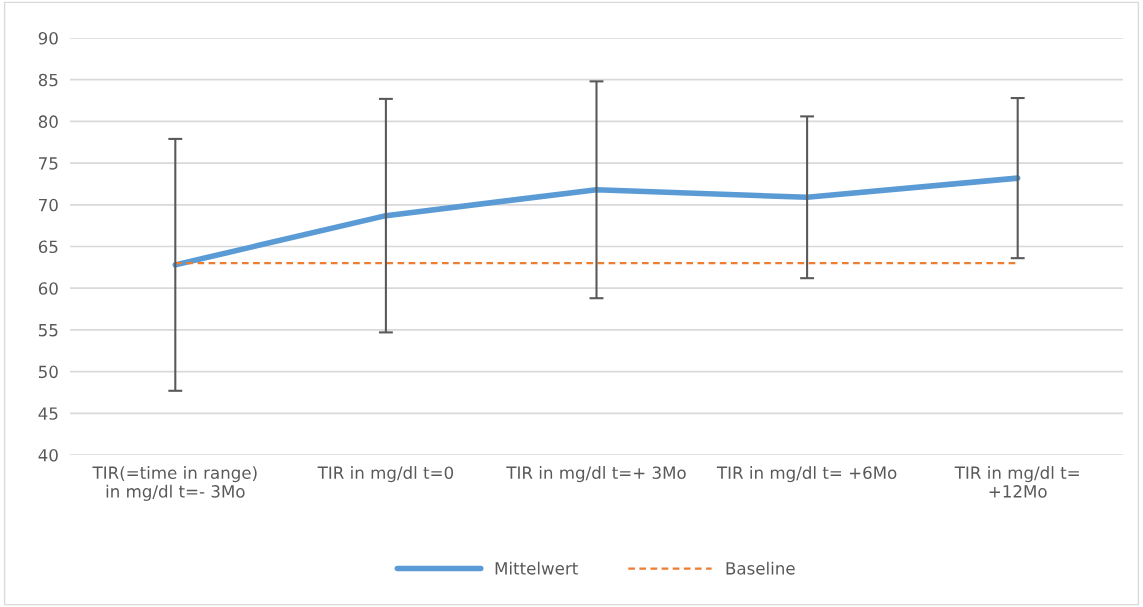 This screenshot has height=607, width=1143. I want to click on legend-label: Baseline, so click(760, 568).